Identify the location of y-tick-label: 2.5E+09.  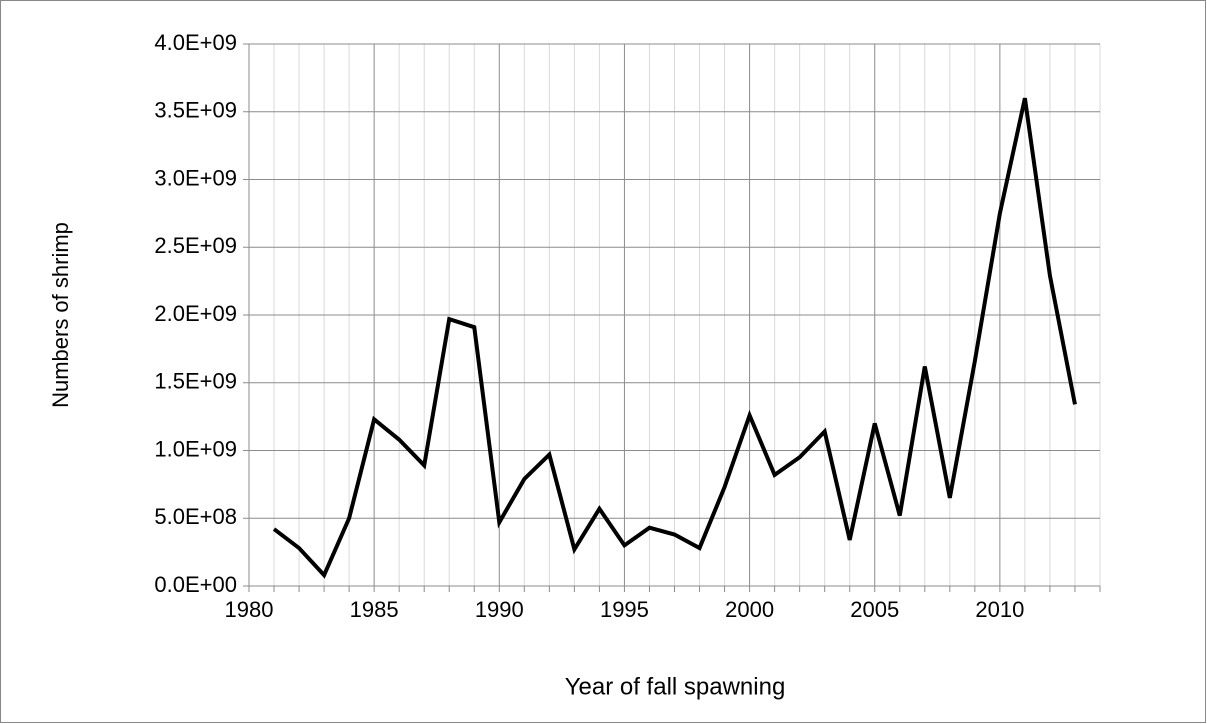
(195, 245).